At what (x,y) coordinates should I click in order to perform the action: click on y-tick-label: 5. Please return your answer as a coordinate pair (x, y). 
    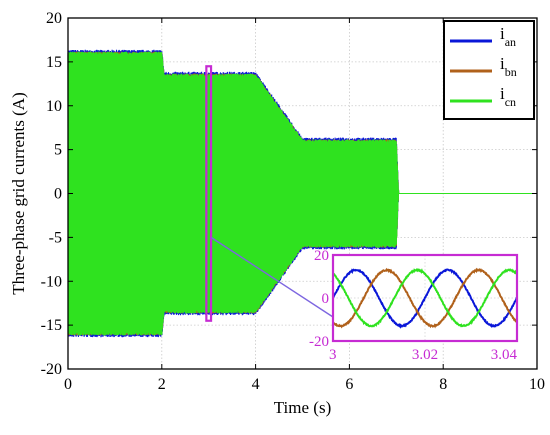
    Looking at the image, I should click on (58, 150).